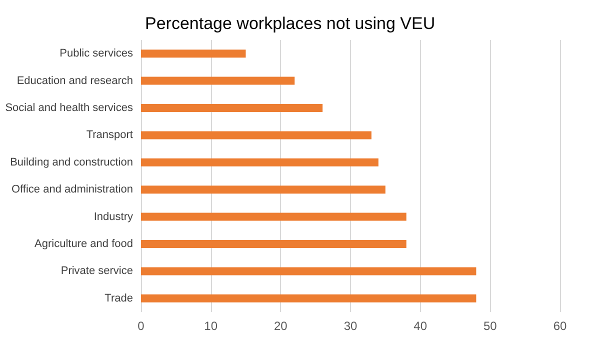 The height and width of the screenshot is (350, 594). Describe the element at coordinates (421, 326) in the screenshot. I see `x-tick-label: 40` at that location.